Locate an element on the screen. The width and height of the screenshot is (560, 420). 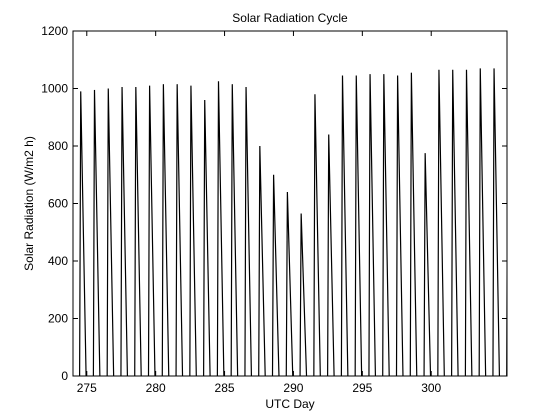
x-tick-label: 295 is located at coordinates (362, 388).